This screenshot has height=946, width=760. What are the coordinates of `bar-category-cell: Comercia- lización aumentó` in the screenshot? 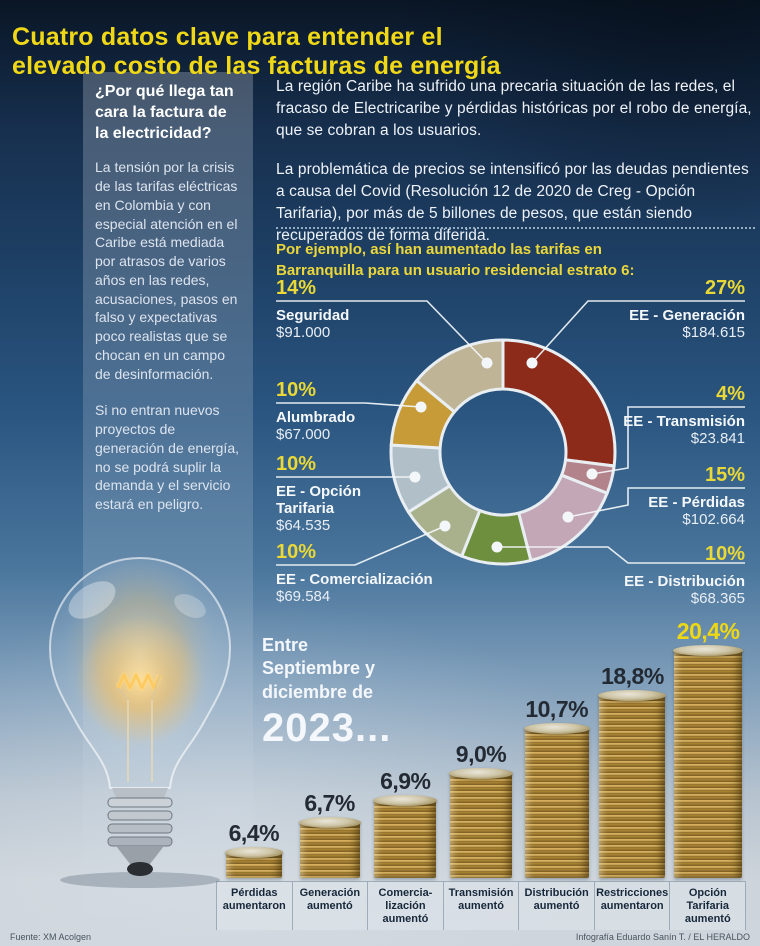 It's located at (405, 906).